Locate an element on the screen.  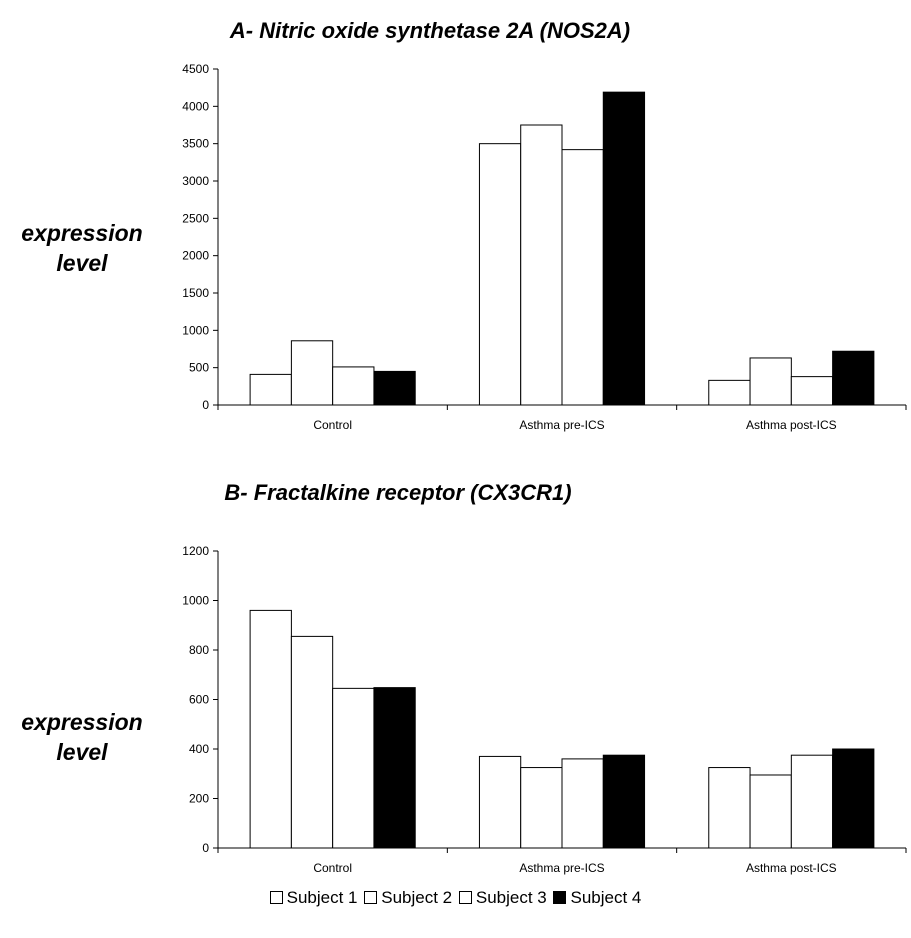
legend-item-subject-4: Subject 4 is located at coordinates (597, 898).